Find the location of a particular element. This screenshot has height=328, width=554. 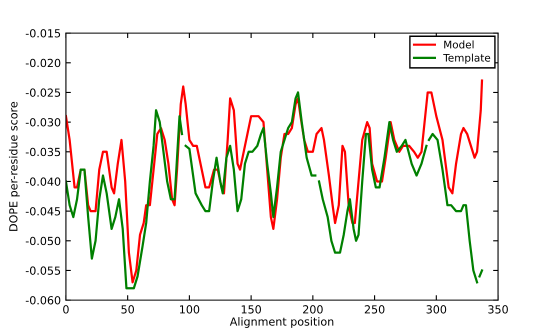

x-tick-label: 50 is located at coordinates (127, 309).